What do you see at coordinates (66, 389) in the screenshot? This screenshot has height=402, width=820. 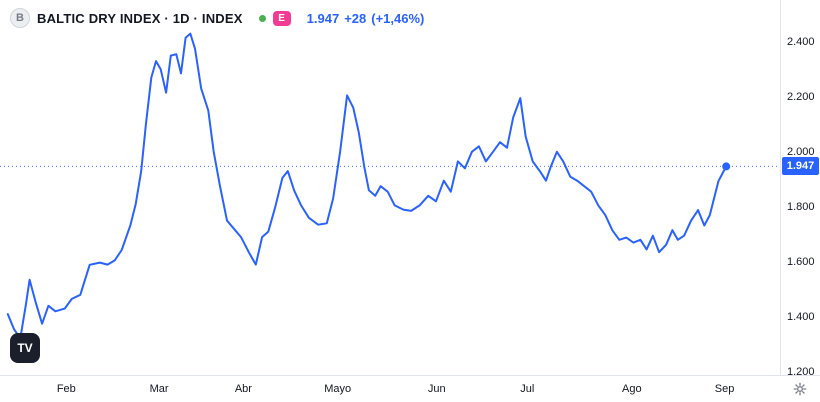 I see `time-axis-tick: Feb` at bounding box center [66, 389].